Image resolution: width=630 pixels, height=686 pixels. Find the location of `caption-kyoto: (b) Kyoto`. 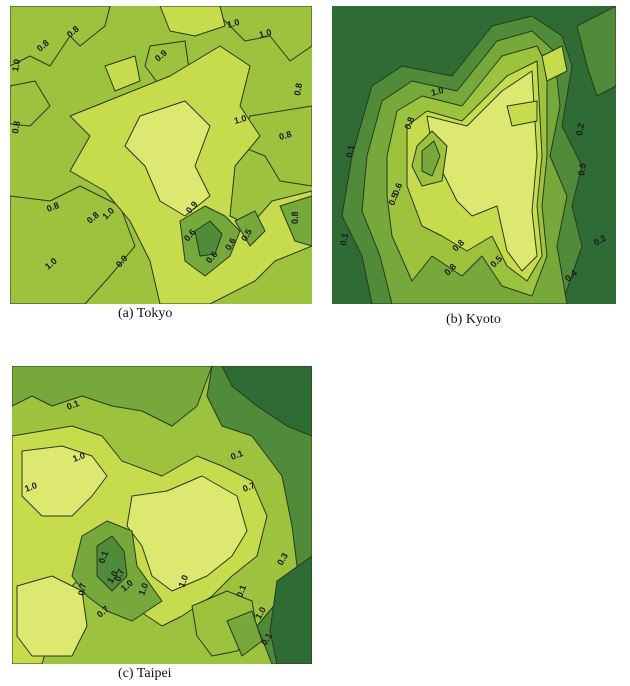

caption-kyoto: (b) Kyoto is located at coordinates (473, 319).